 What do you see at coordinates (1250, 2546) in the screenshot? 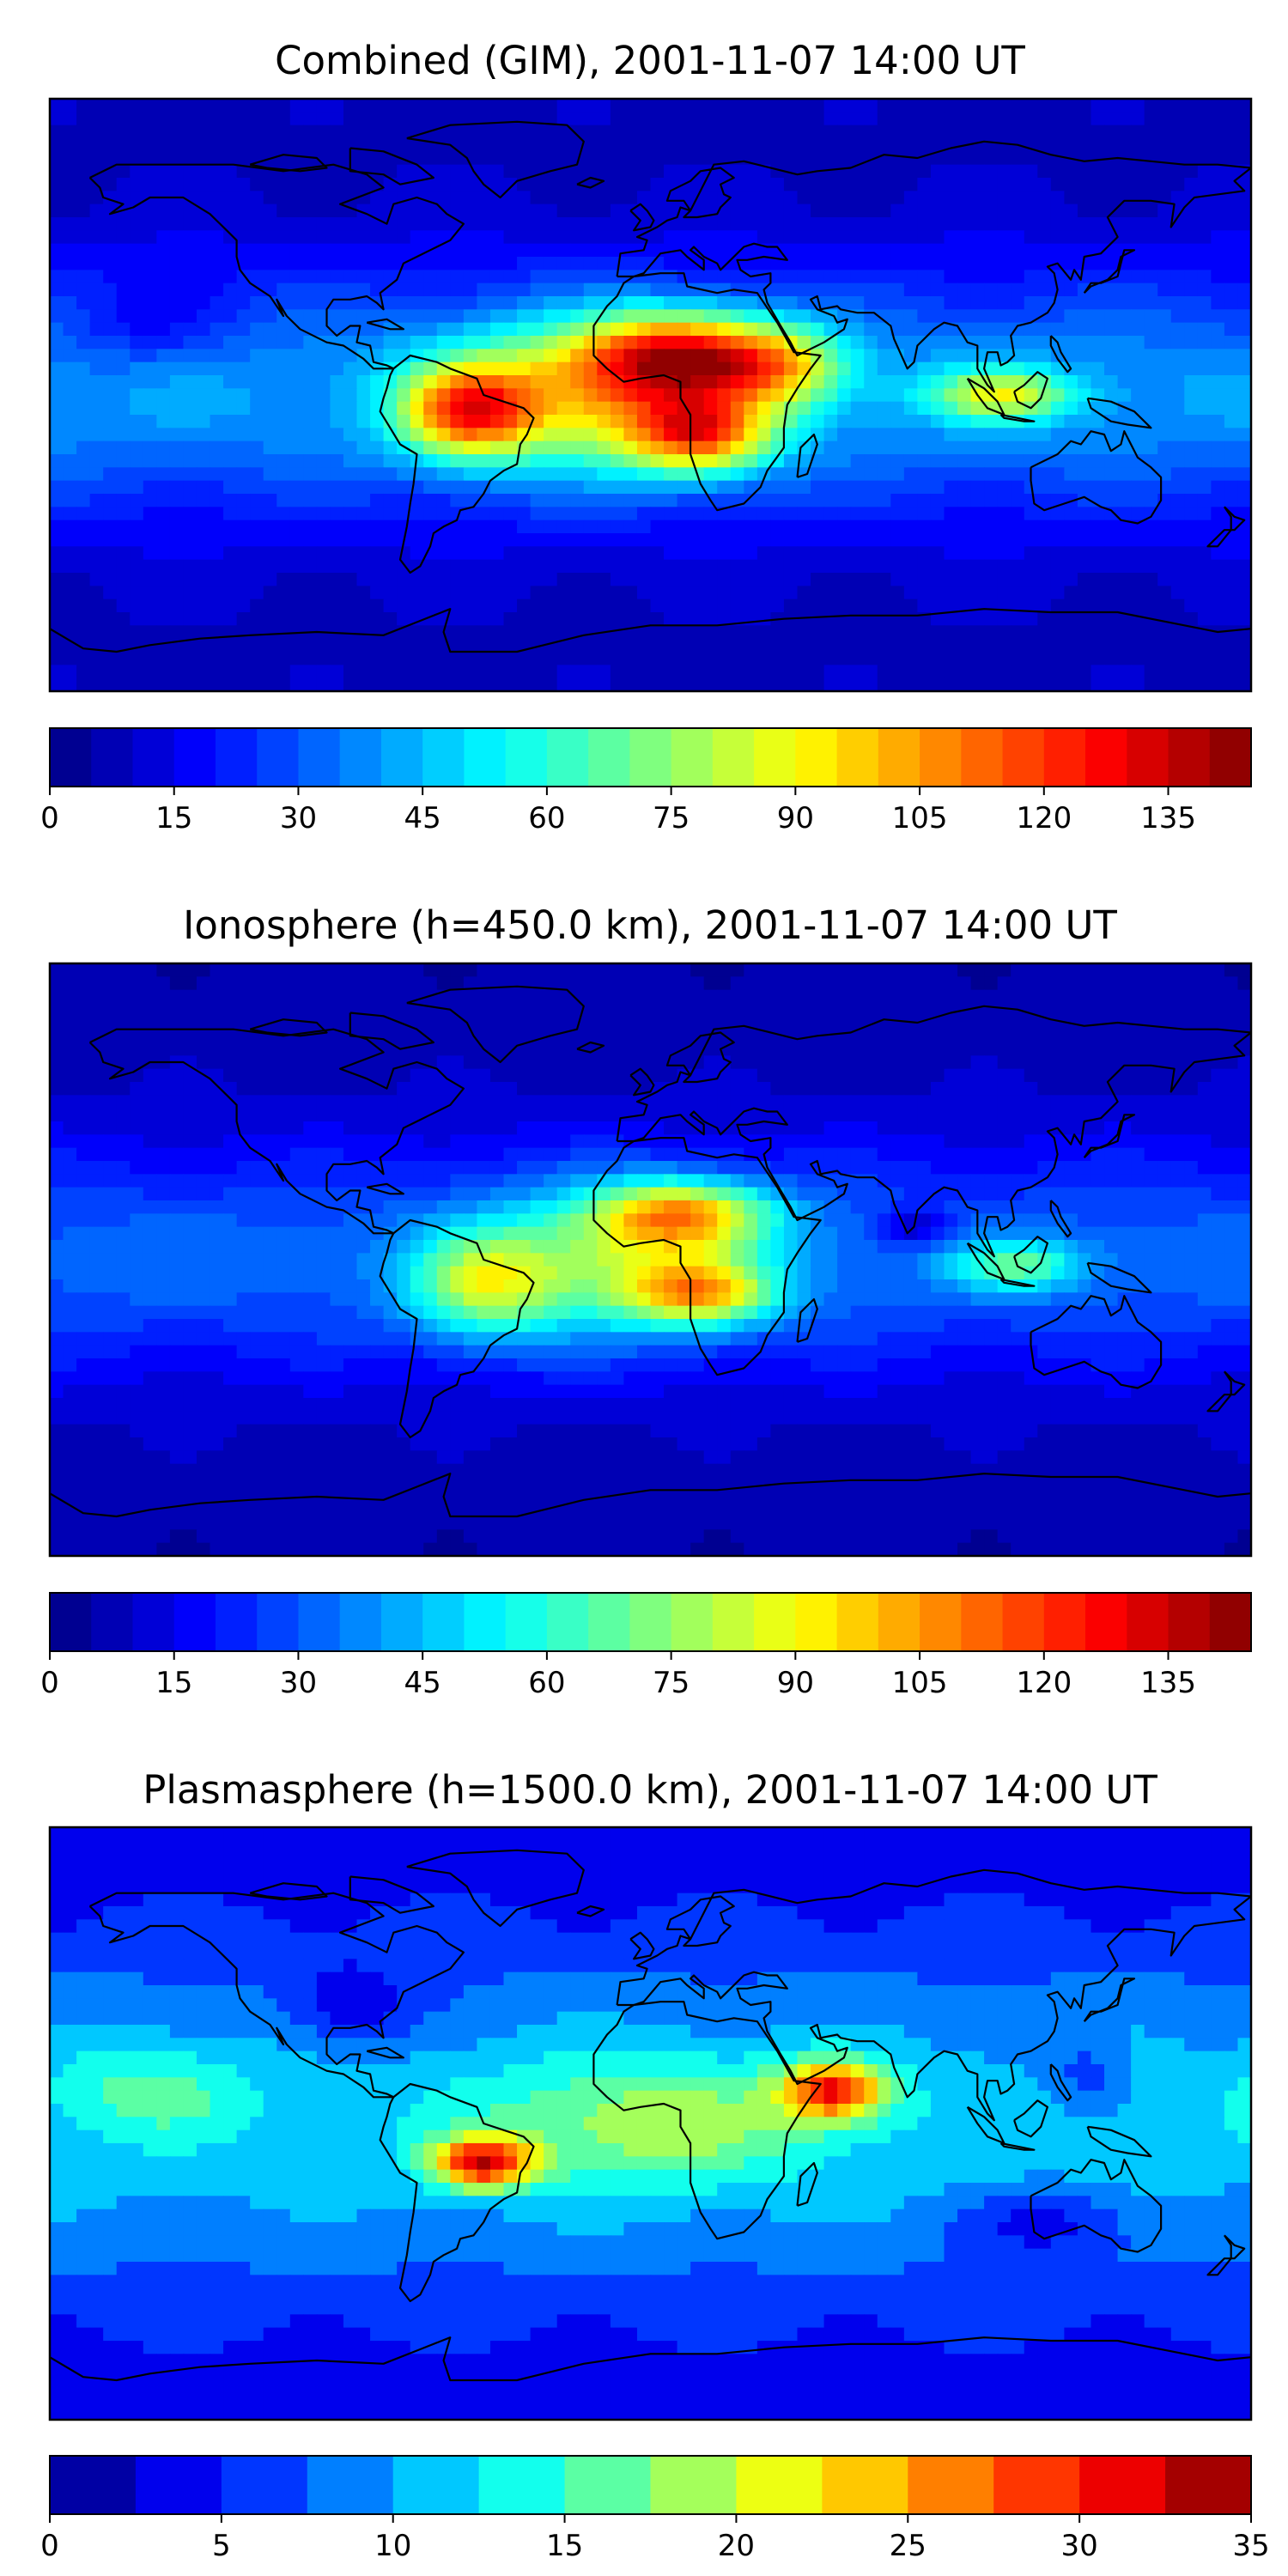
I see `colorbar-tick-label: 35` at bounding box center [1250, 2546].